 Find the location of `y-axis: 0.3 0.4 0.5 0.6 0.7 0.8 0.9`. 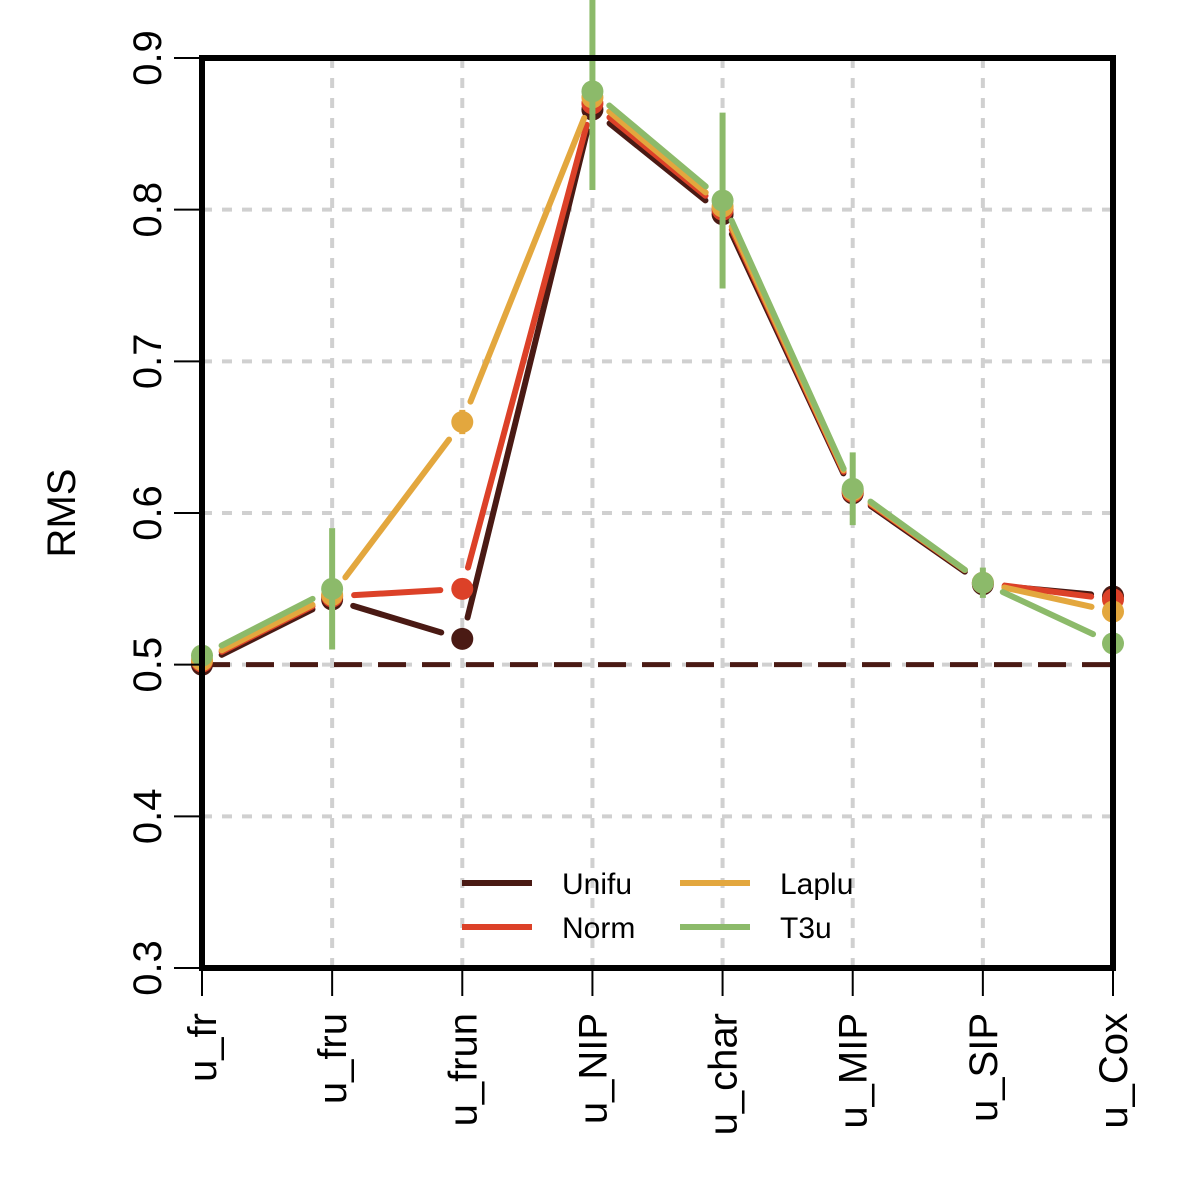

y-axis: 0.3 0.4 0.5 0.6 0.7 0.8 0.9 is located at coordinates (164, 513).